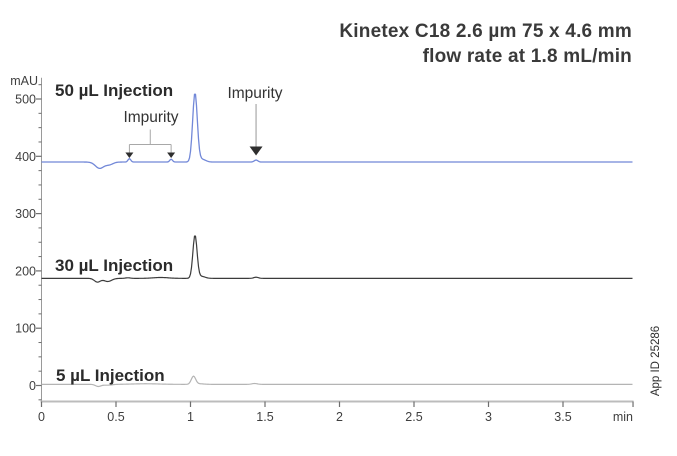 The image size is (677, 456). What do you see at coordinates (190, 417) in the screenshot?
I see `x-tick-label: 1` at bounding box center [190, 417].